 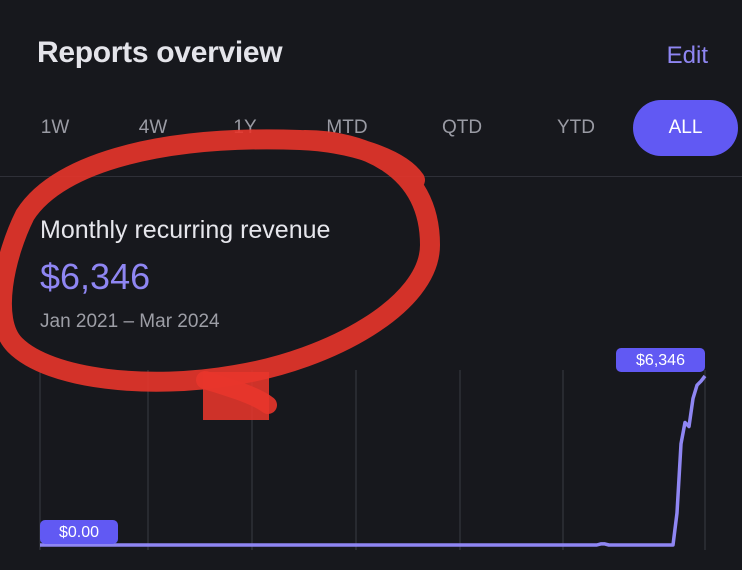 I want to click on tab-mtd: MTD, so click(x=347, y=127).